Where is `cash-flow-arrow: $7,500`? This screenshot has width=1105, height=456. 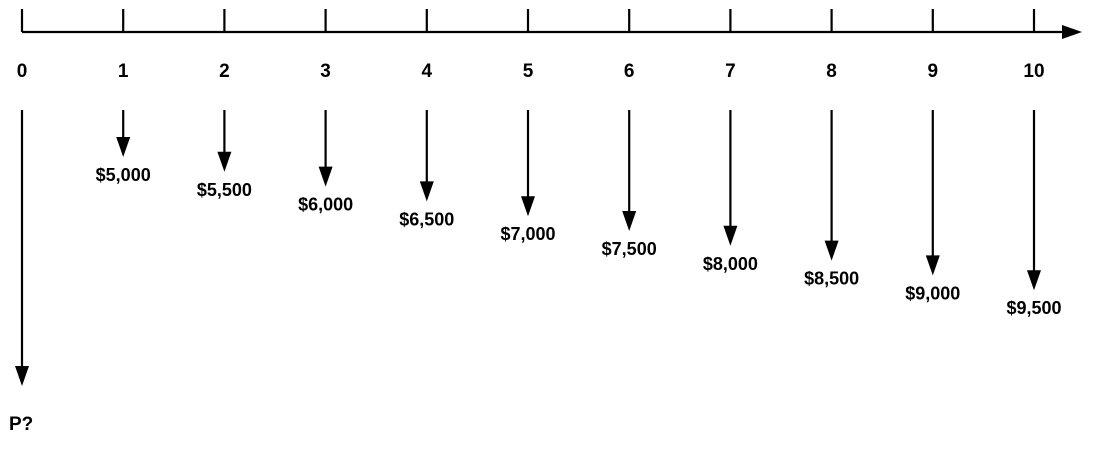
cash-flow-arrow: $7,500 is located at coordinates (629, 184).